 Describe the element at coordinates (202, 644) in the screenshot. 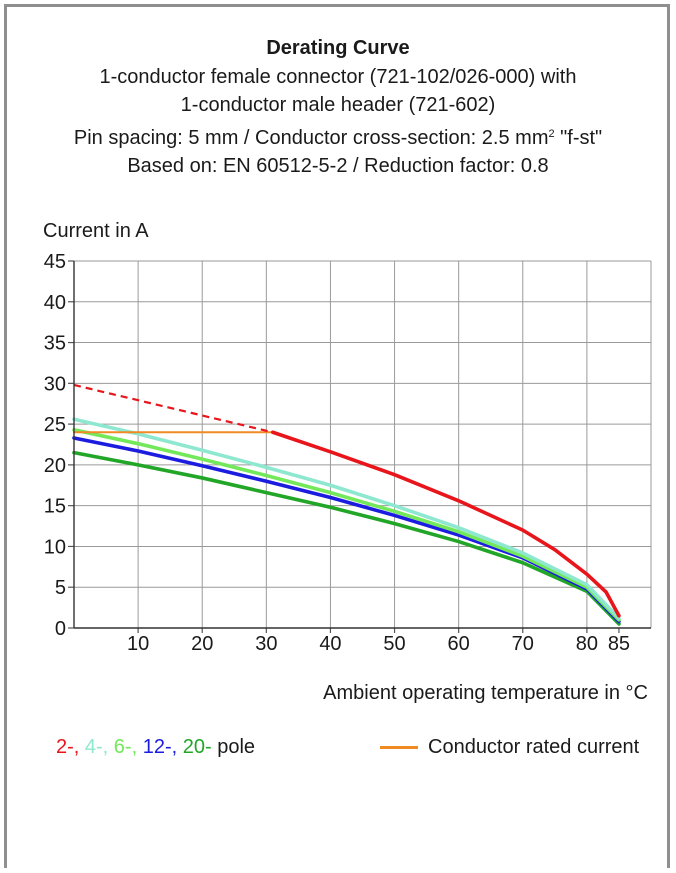

I see `x-tick-label: 20` at that location.